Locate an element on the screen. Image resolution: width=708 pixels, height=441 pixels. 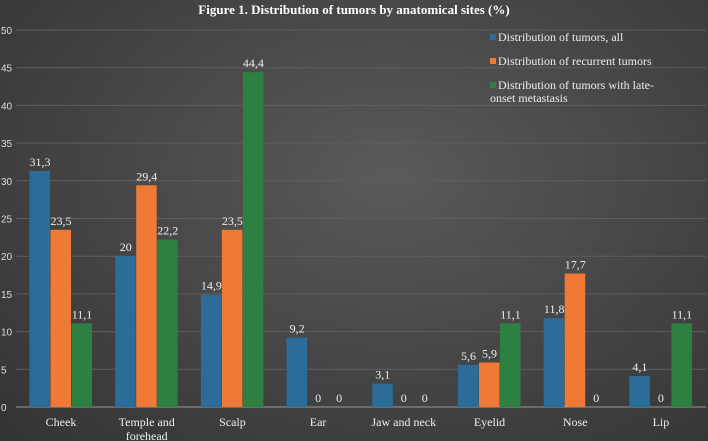
data-label: 9,2 is located at coordinates (297, 329).